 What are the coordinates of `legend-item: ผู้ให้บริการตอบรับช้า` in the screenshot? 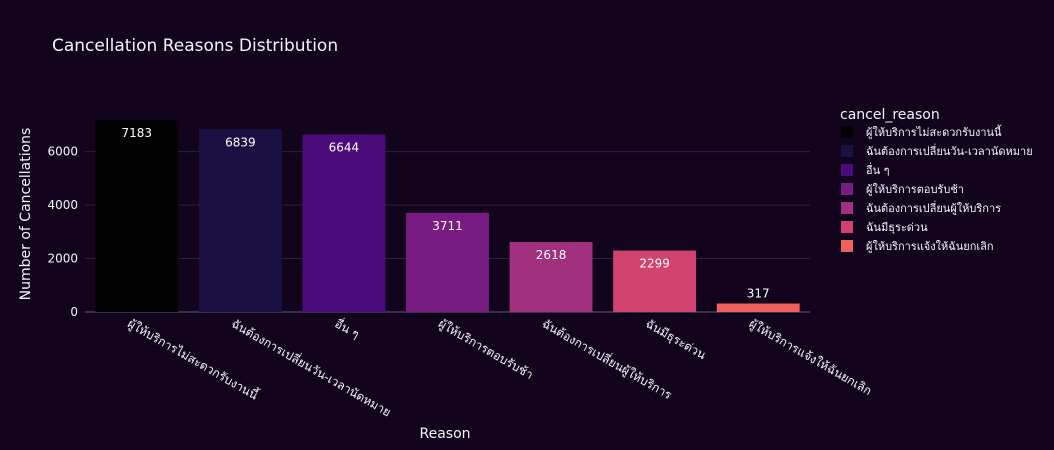 It's located at (902, 189).